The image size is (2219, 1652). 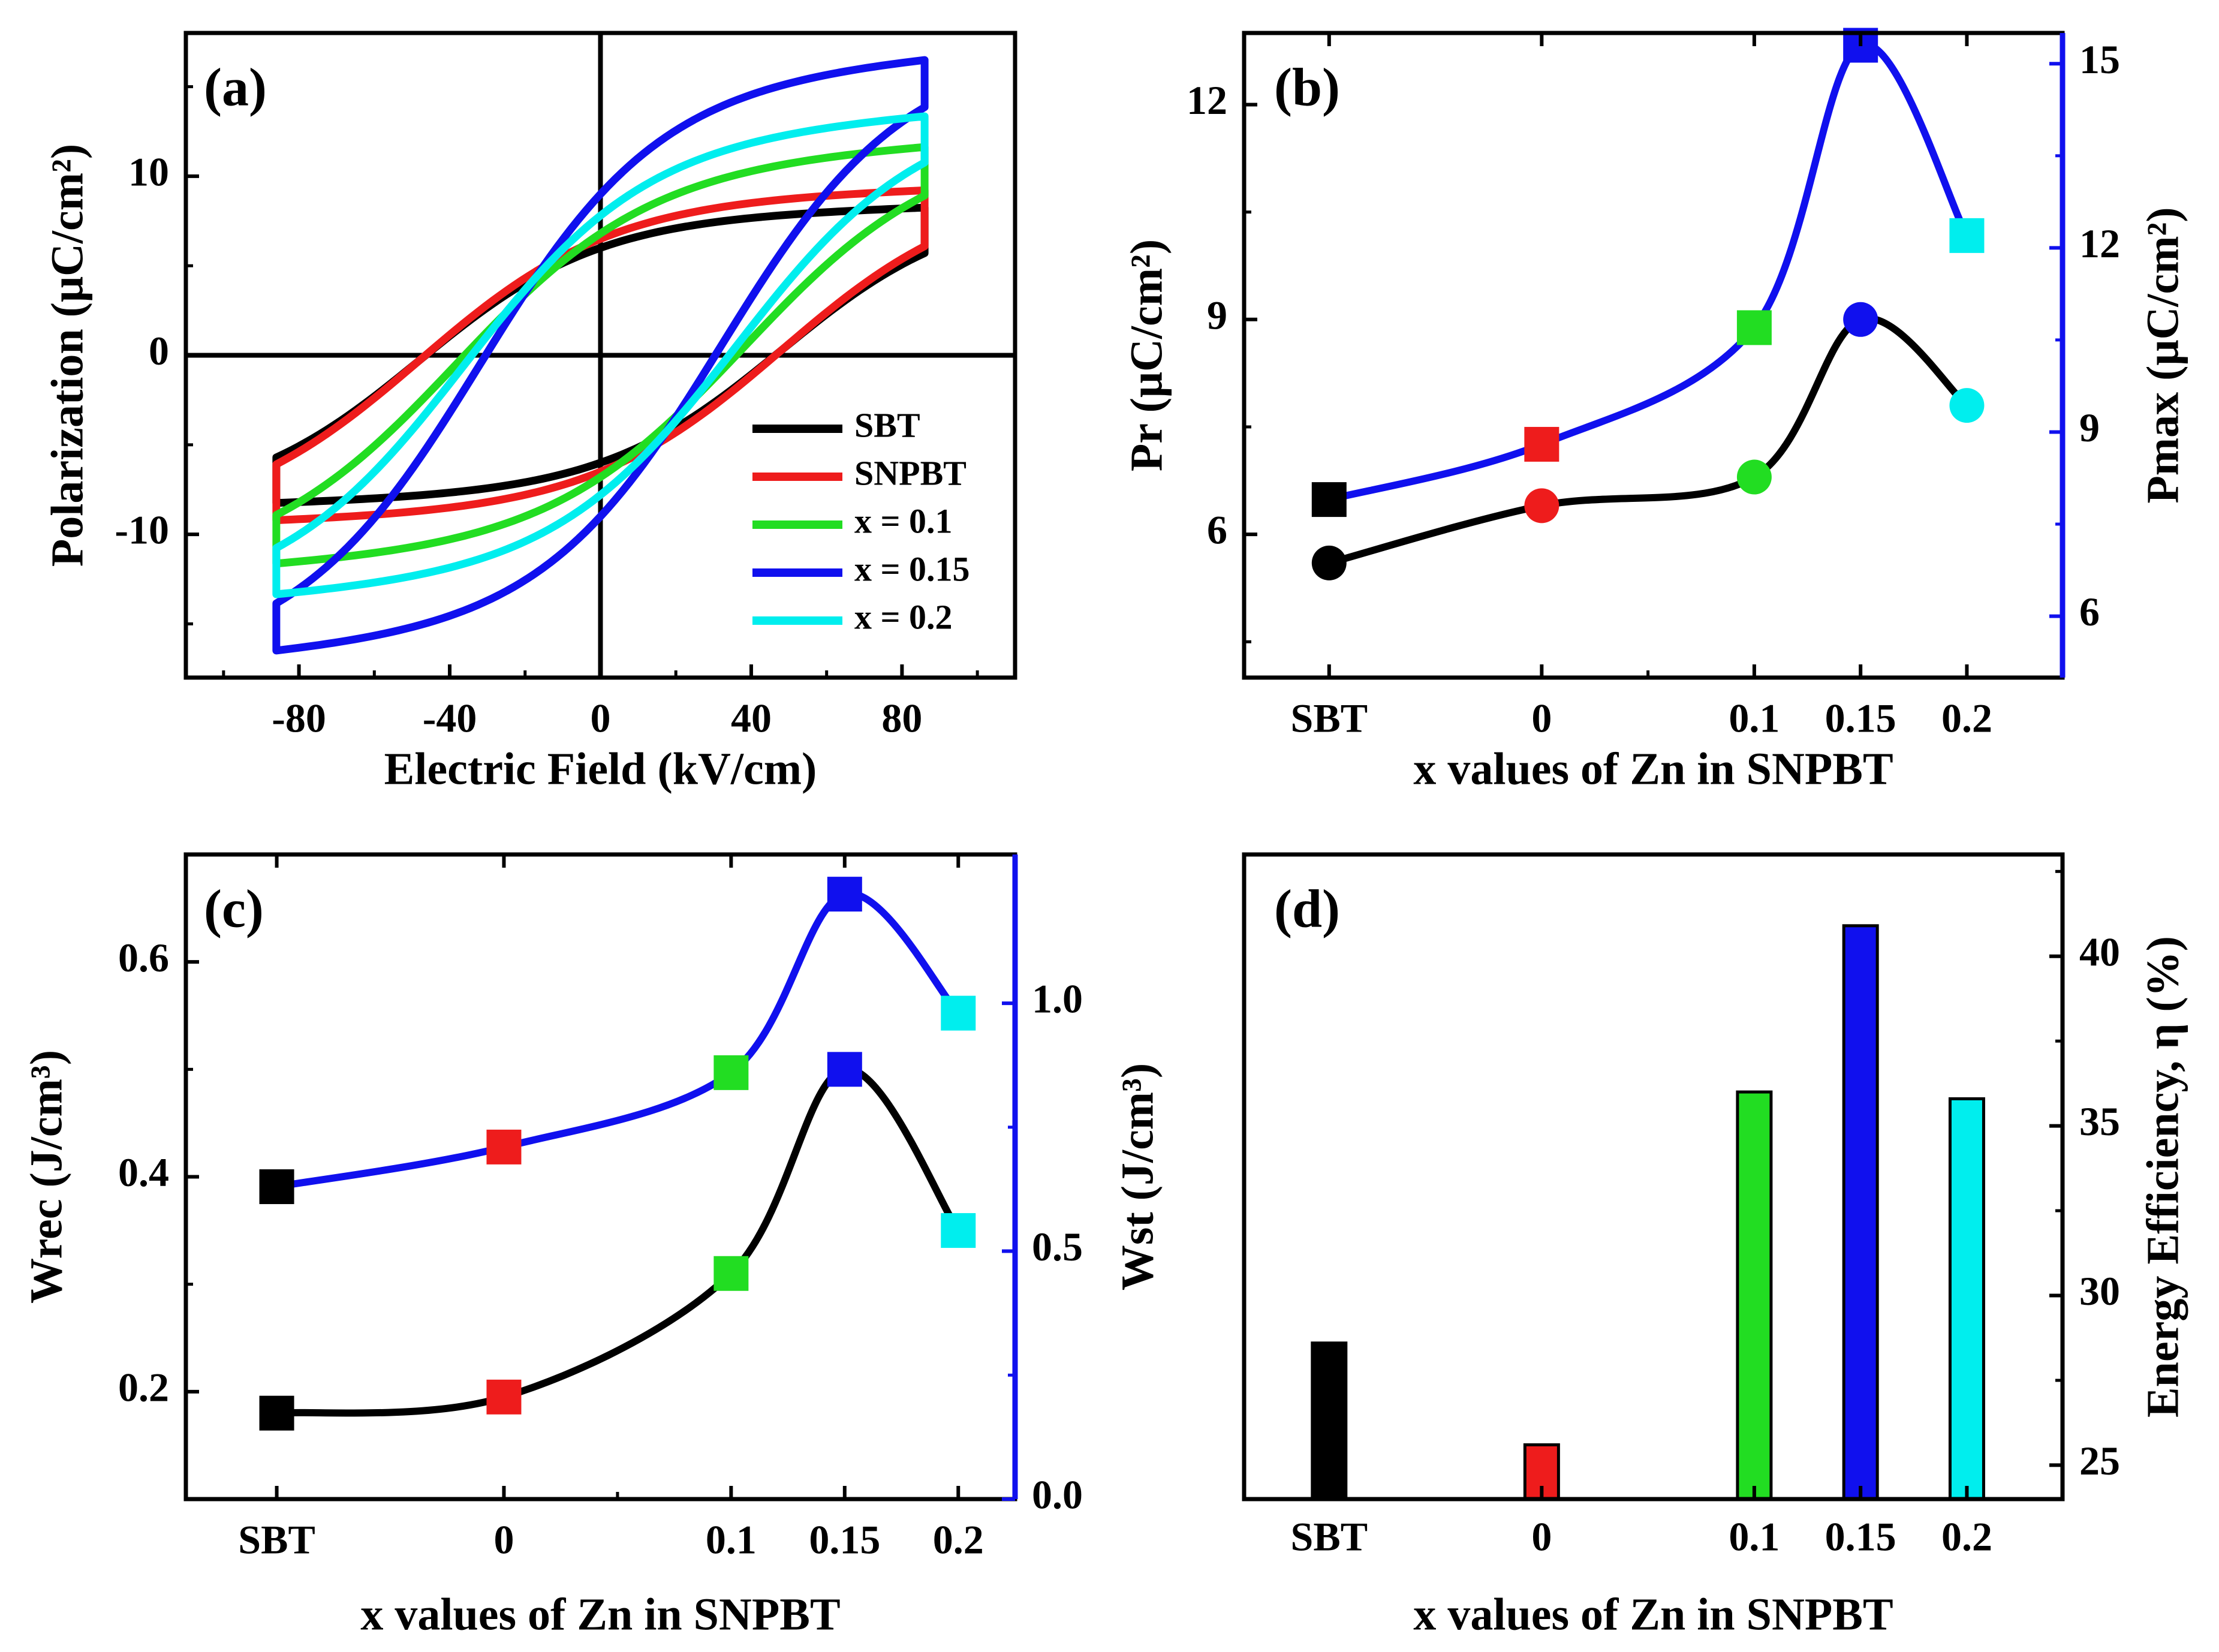 I want to click on x-tick-label: -40, so click(x=450, y=718).